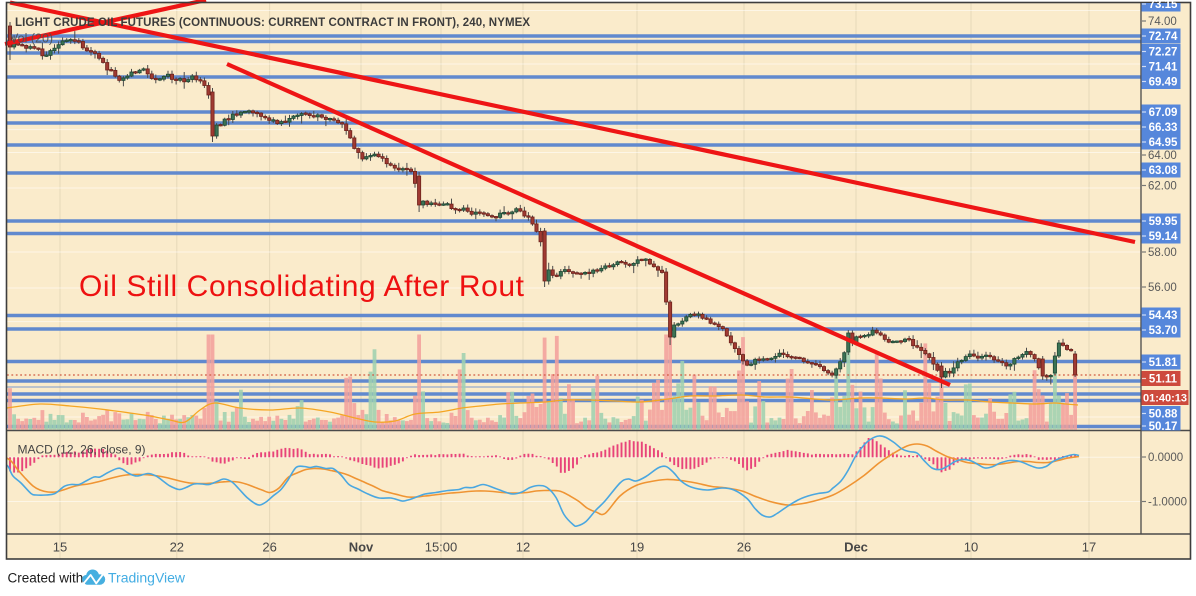  What do you see at coordinates (1163, 53) in the screenshot?
I see `svg-text: 72.27` at bounding box center [1163, 53].